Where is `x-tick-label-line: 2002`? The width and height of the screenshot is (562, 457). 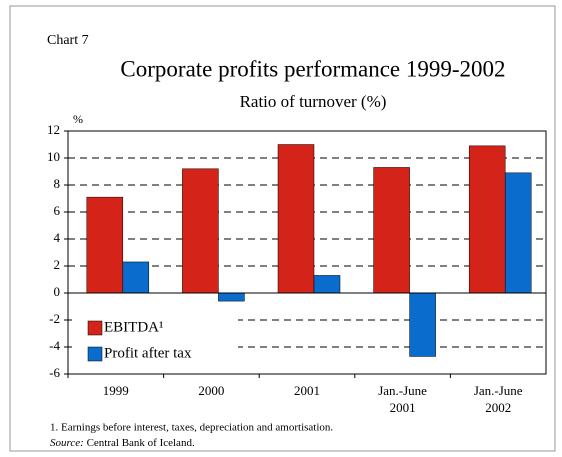
x-tick-label-line: 2002 is located at coordinates (498, 407).